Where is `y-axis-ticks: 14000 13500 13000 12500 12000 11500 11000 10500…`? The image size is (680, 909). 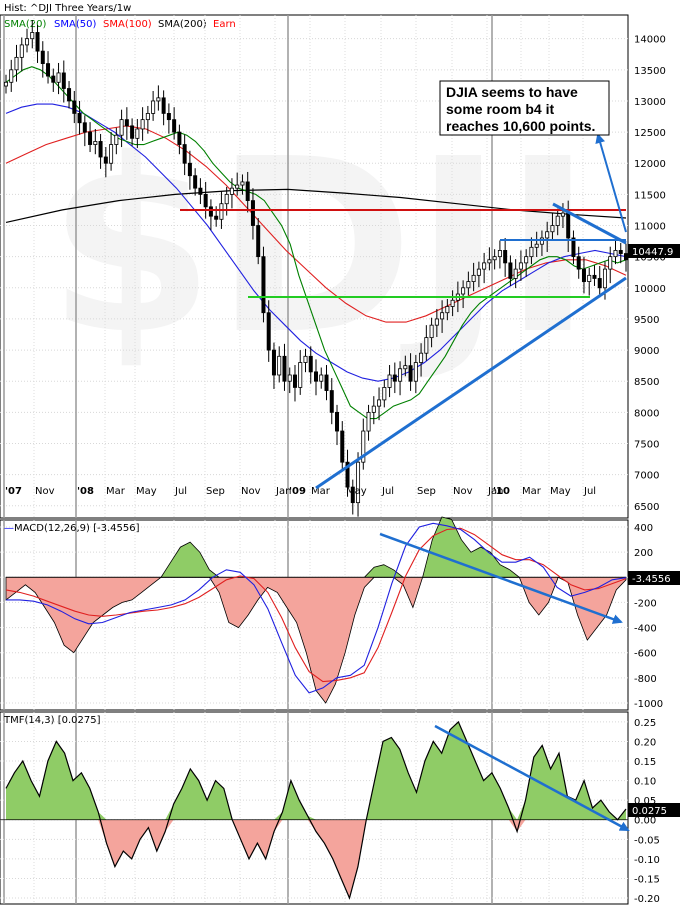
y-axis-ticks: 14000 13500 13000 12500 12000 11500 11000 10500… is located at coordinates (650, 470).